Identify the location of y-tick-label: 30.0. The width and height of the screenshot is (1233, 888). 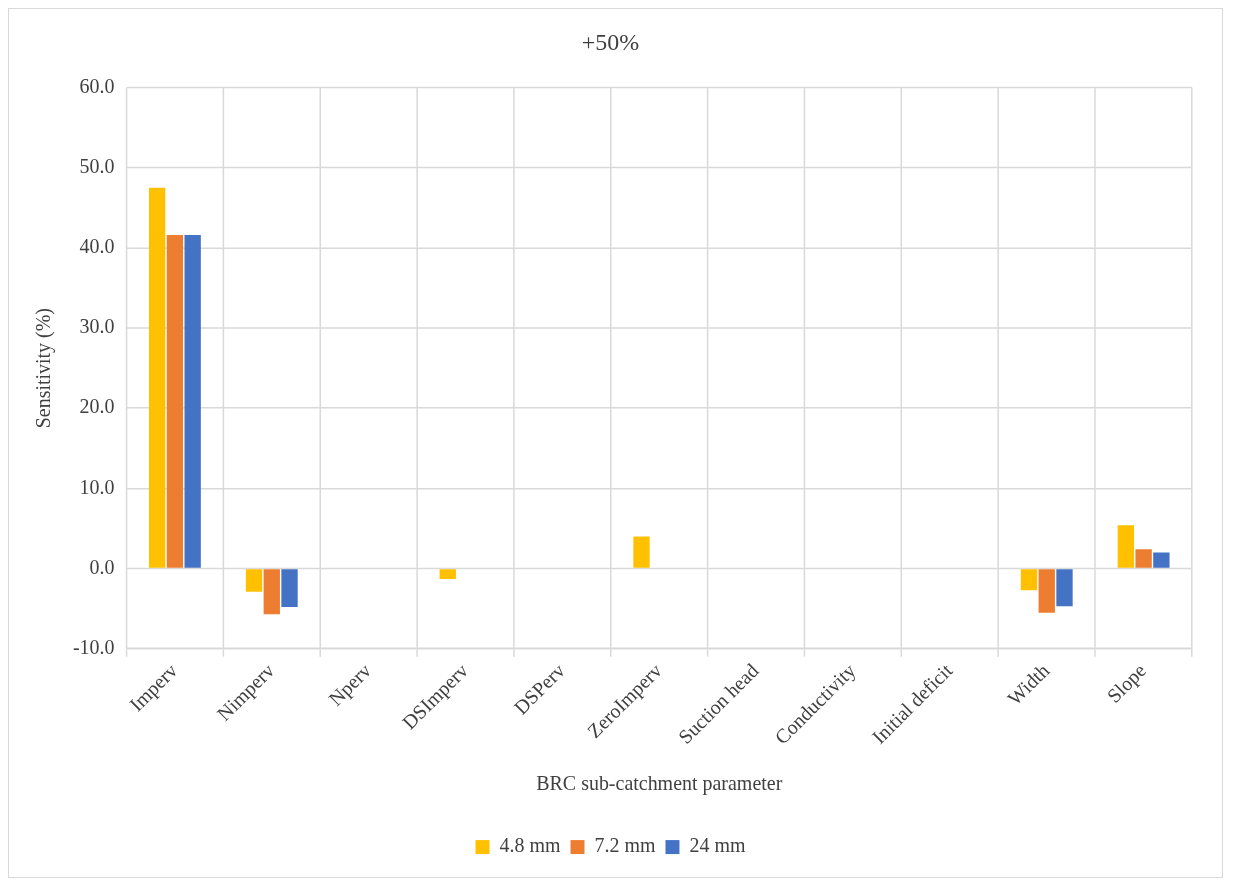
(97, 326).